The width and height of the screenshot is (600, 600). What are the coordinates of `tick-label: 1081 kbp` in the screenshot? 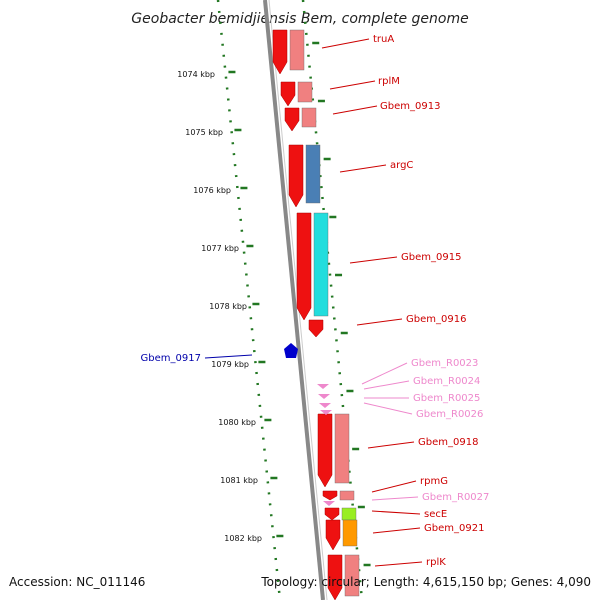 It's located at (239, 480).